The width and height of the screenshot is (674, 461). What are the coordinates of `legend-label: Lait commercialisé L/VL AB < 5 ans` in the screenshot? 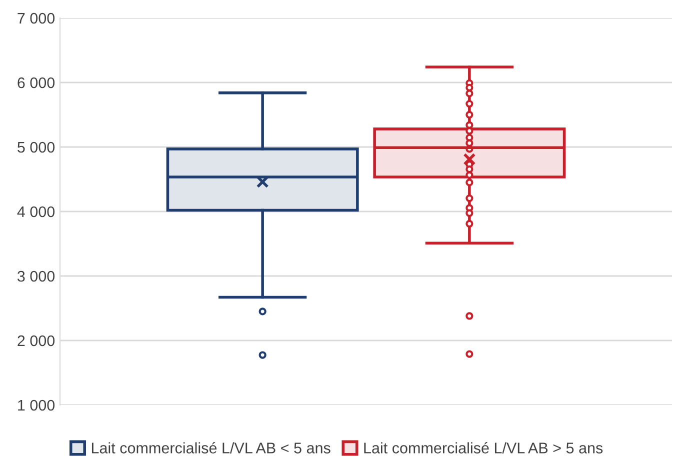 It's located at (211, 448).